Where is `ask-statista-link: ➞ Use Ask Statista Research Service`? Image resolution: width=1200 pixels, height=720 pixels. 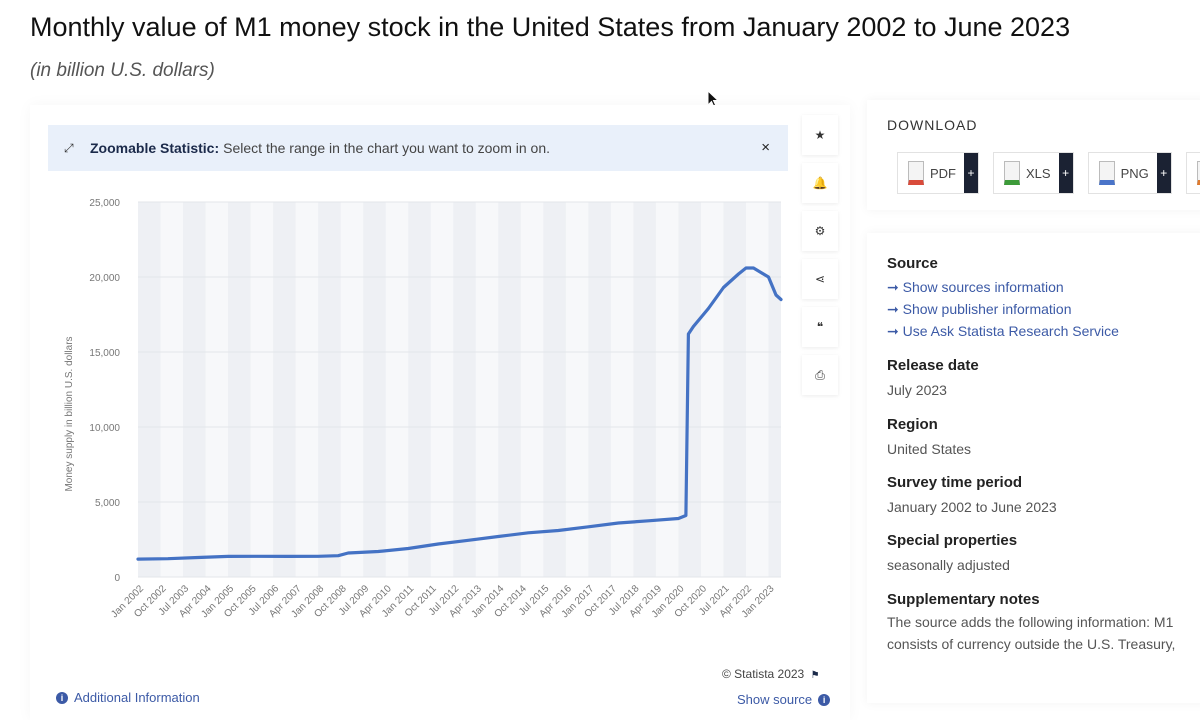
ask-statista-link: ➞ Use Ask Statista Research Service is located at coordinates (1003, 331).